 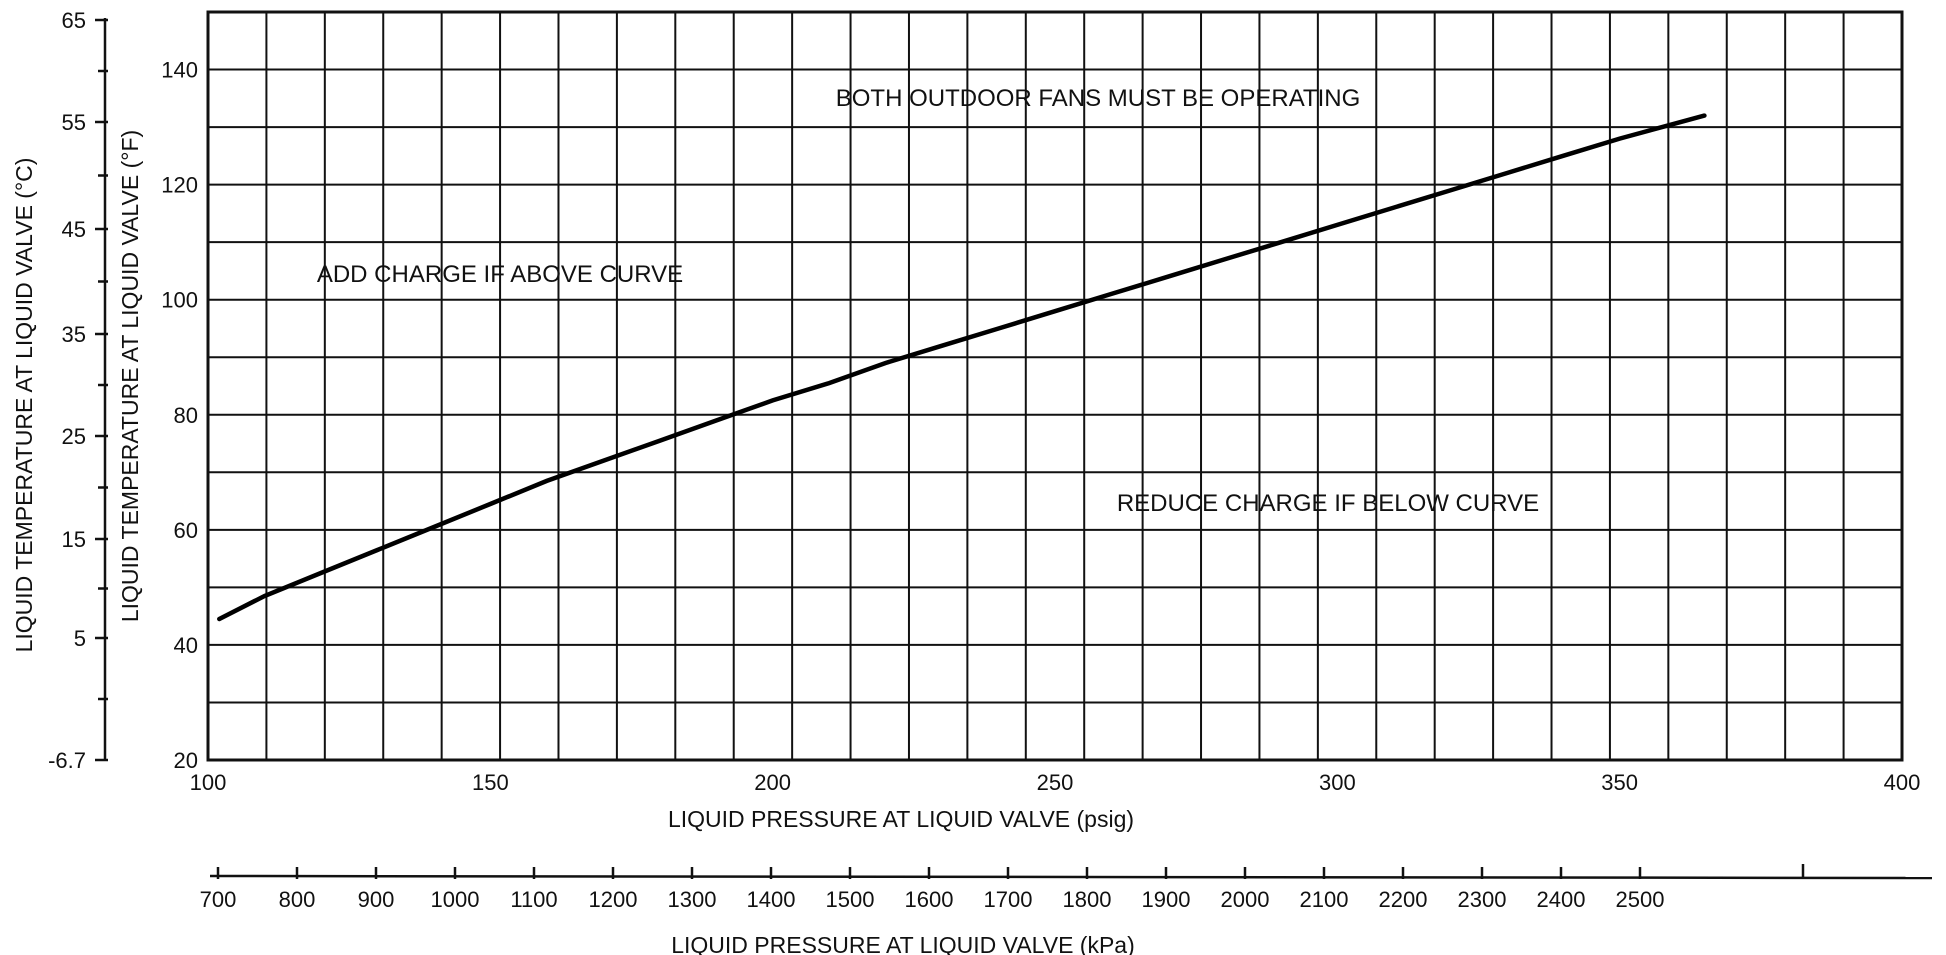 What do you see at coordinates (1008, 899) in the screenshot?
I see `secondary-x-tick-label: 1700` at bounding box center [1008, 899].